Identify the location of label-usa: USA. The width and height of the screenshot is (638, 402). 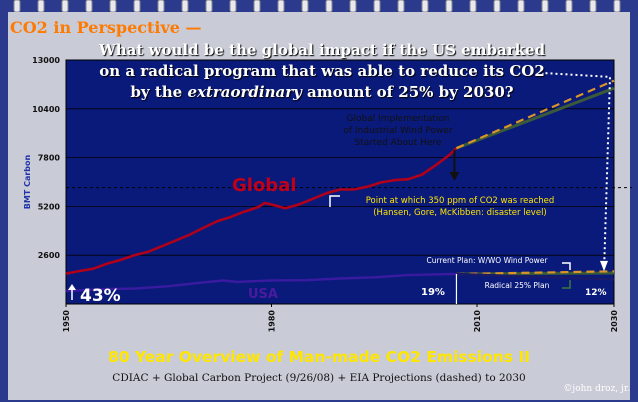
(263, 294).